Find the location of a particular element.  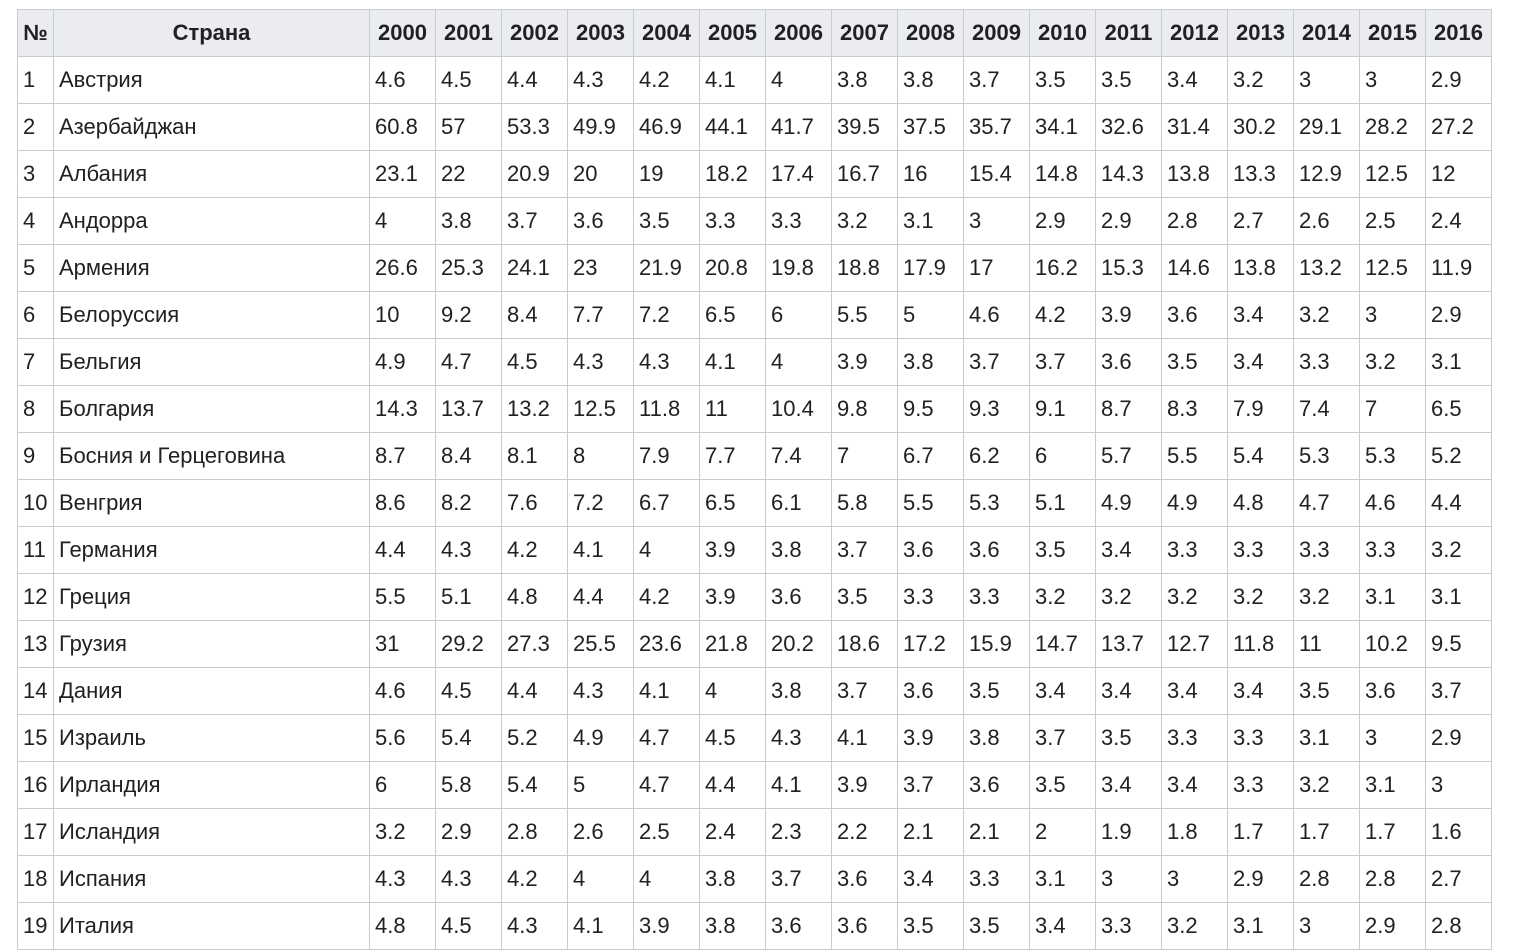

value-cell: 8.4 is located at coordinates (534, 315).